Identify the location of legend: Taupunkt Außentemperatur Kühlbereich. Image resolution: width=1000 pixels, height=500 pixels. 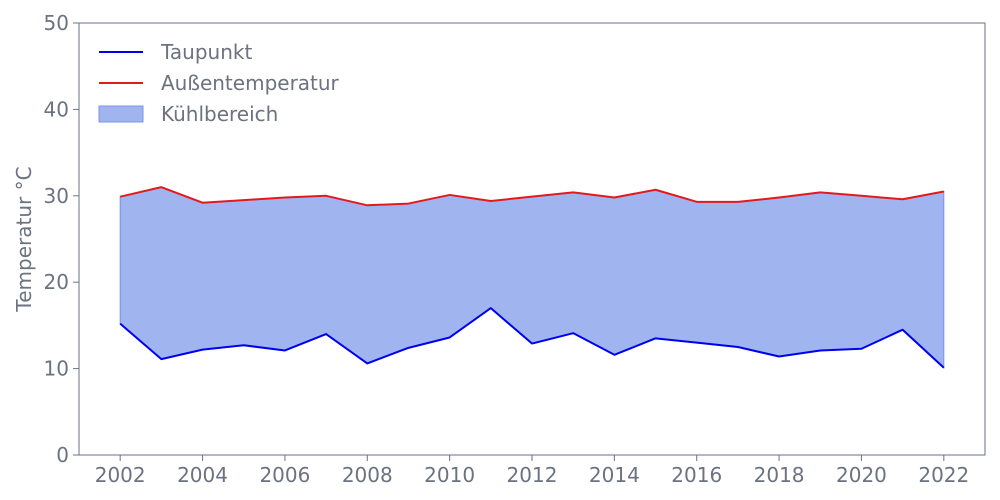
(219, 83).